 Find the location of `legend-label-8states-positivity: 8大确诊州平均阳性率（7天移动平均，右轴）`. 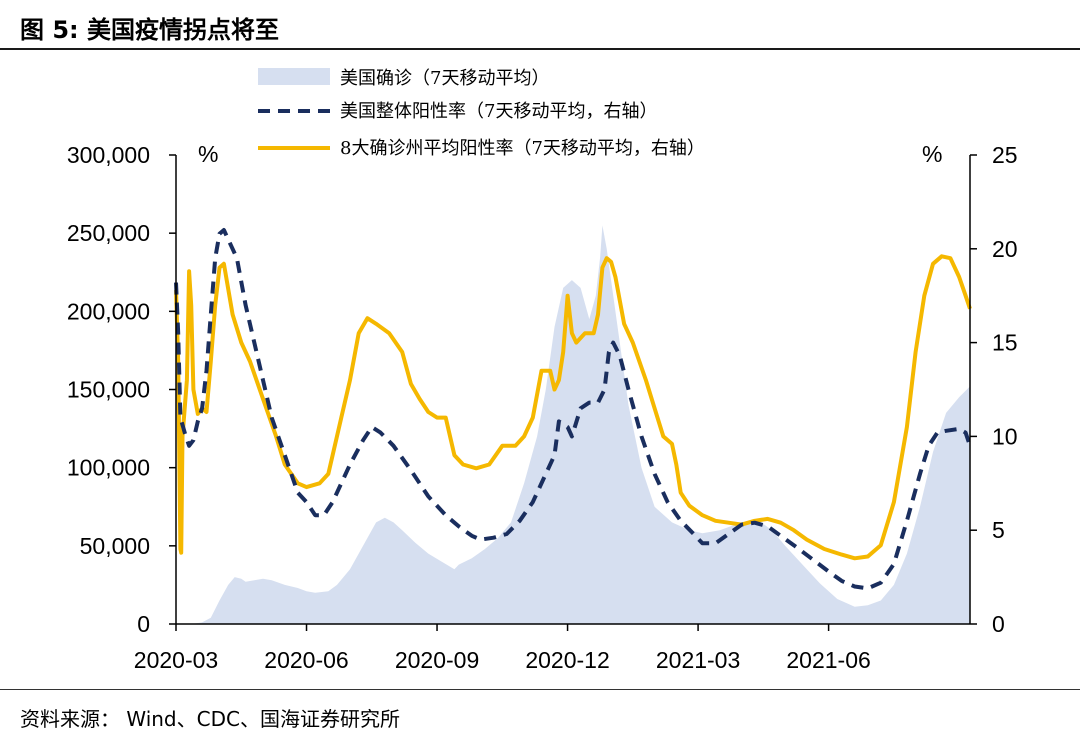

legend-label-8states-positivity: 8大确诊州平均阳性率（7天移动平均，右轴） is located at coordinates (522, 148).